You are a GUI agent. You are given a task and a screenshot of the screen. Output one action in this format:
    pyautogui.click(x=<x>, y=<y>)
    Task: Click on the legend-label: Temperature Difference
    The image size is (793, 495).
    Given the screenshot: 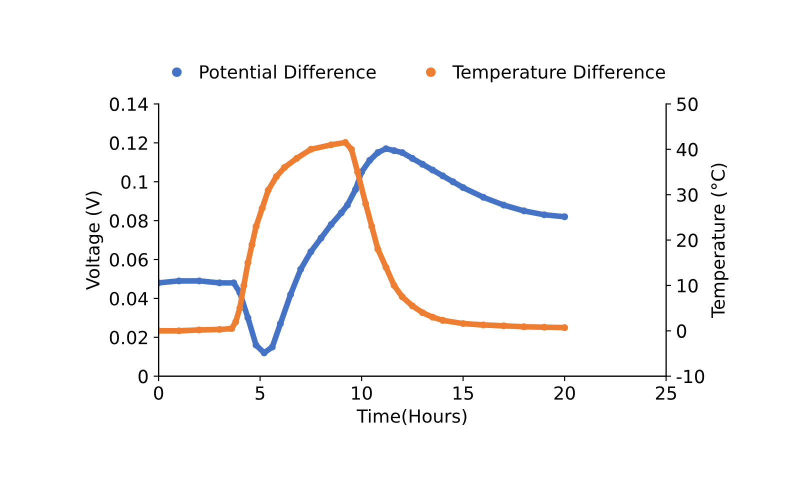 What is the action you would take?
    pyautogui.click(x=558, y=73)
    